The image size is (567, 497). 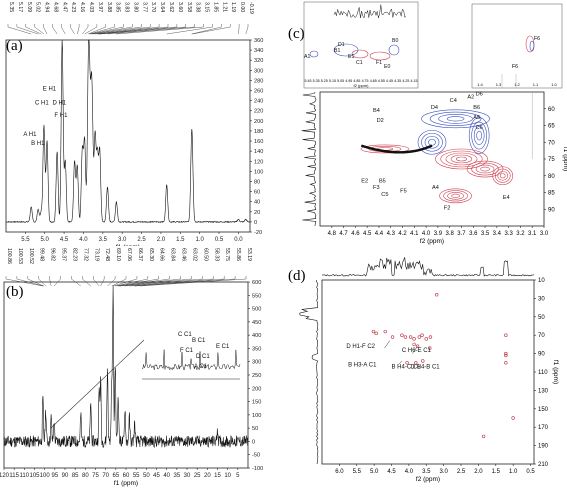 I want to click on peak-label: 3.60, so click(x=180, y=7).